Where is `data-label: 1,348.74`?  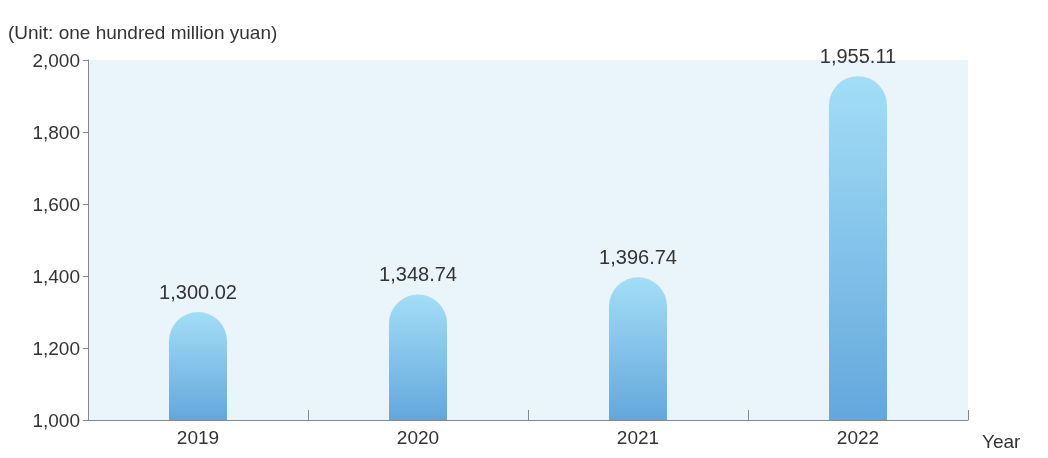 data-label: 1,348.74 is located at coordinates (418, 274).